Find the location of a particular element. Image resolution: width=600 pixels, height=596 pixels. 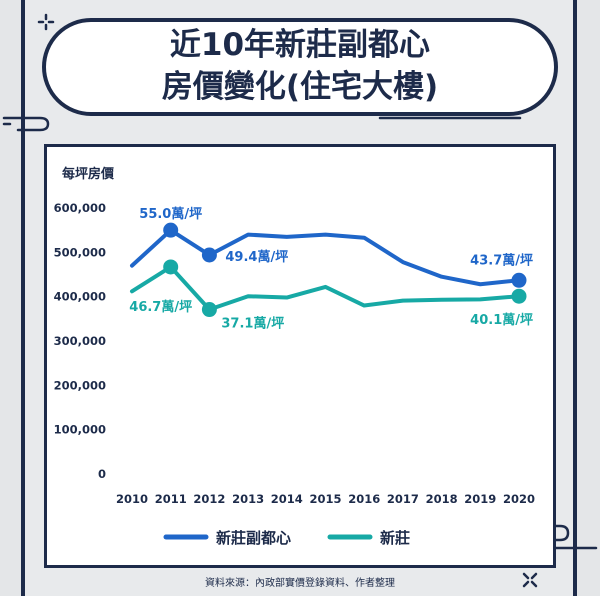

x-tick-label: 2017 is located at coordinates (403, 499).